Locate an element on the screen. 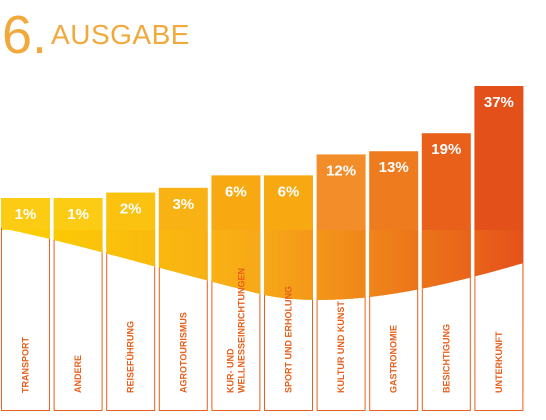 This screenshot has height=420, width=546. category-label-line: KULTUR UND KUNST is located at coordinates (341, 347).